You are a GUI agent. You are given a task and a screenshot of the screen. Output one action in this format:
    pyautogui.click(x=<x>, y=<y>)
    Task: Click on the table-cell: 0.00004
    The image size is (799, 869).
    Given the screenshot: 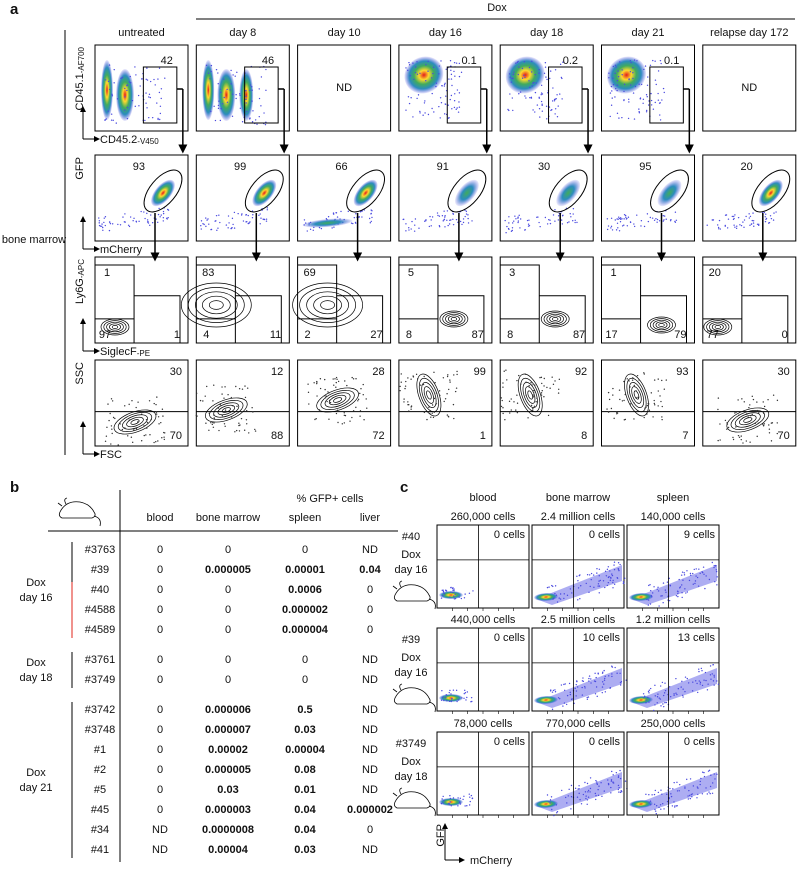 What is the action you would take?
    pyautogui.click(x=305, y=750)
    